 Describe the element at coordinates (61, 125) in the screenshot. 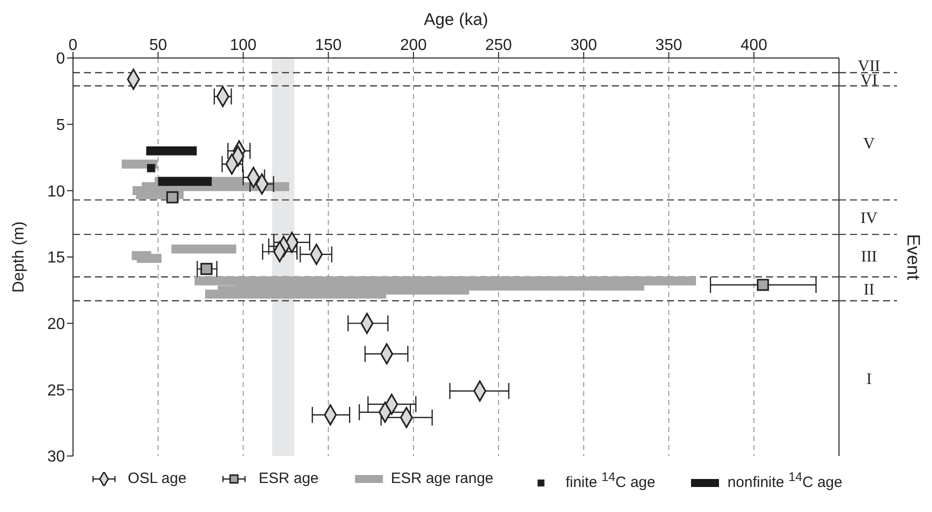

I see `y-tick-label: 5` at that location.